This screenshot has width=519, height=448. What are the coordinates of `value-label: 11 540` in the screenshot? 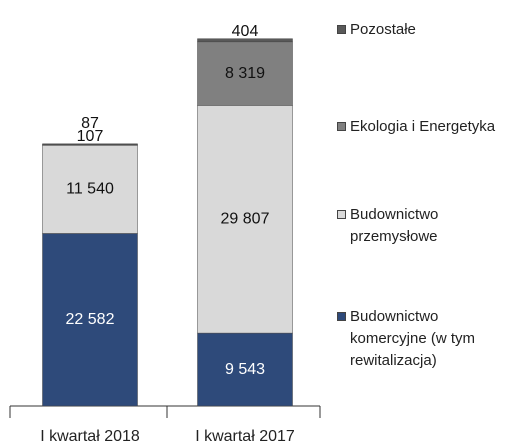 It's located at (90, 189).